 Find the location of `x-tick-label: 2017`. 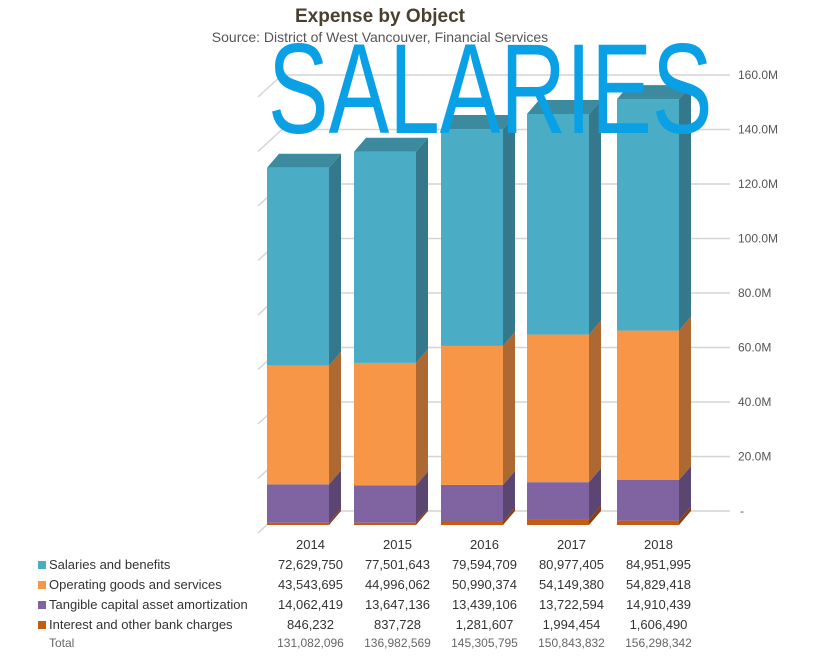

x-tick-label: 2017 is located at coordinates (571, 544).